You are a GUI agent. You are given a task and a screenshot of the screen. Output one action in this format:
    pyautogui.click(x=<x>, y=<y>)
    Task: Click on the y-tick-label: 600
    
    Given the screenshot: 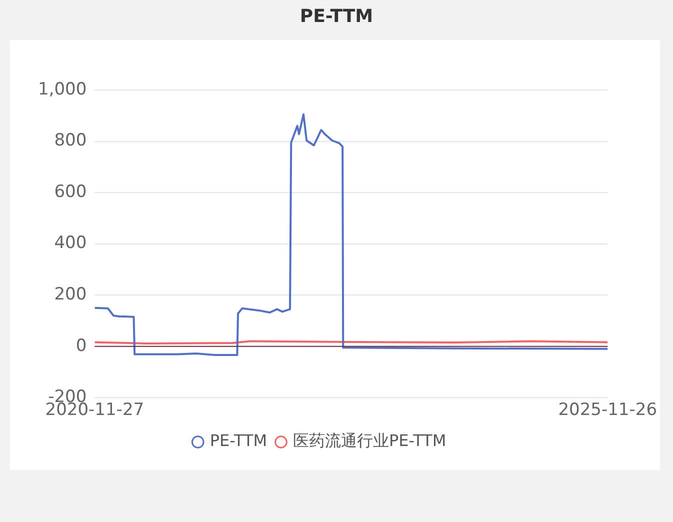 What is the action you would take?
    pyautogui.click(x=70, y=192)
    